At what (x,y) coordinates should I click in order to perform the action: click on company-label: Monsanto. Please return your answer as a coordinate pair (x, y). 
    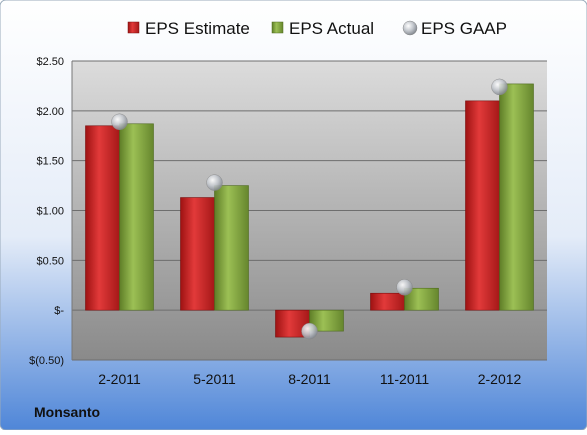
    Looking at the image, I should click on (67, 412).